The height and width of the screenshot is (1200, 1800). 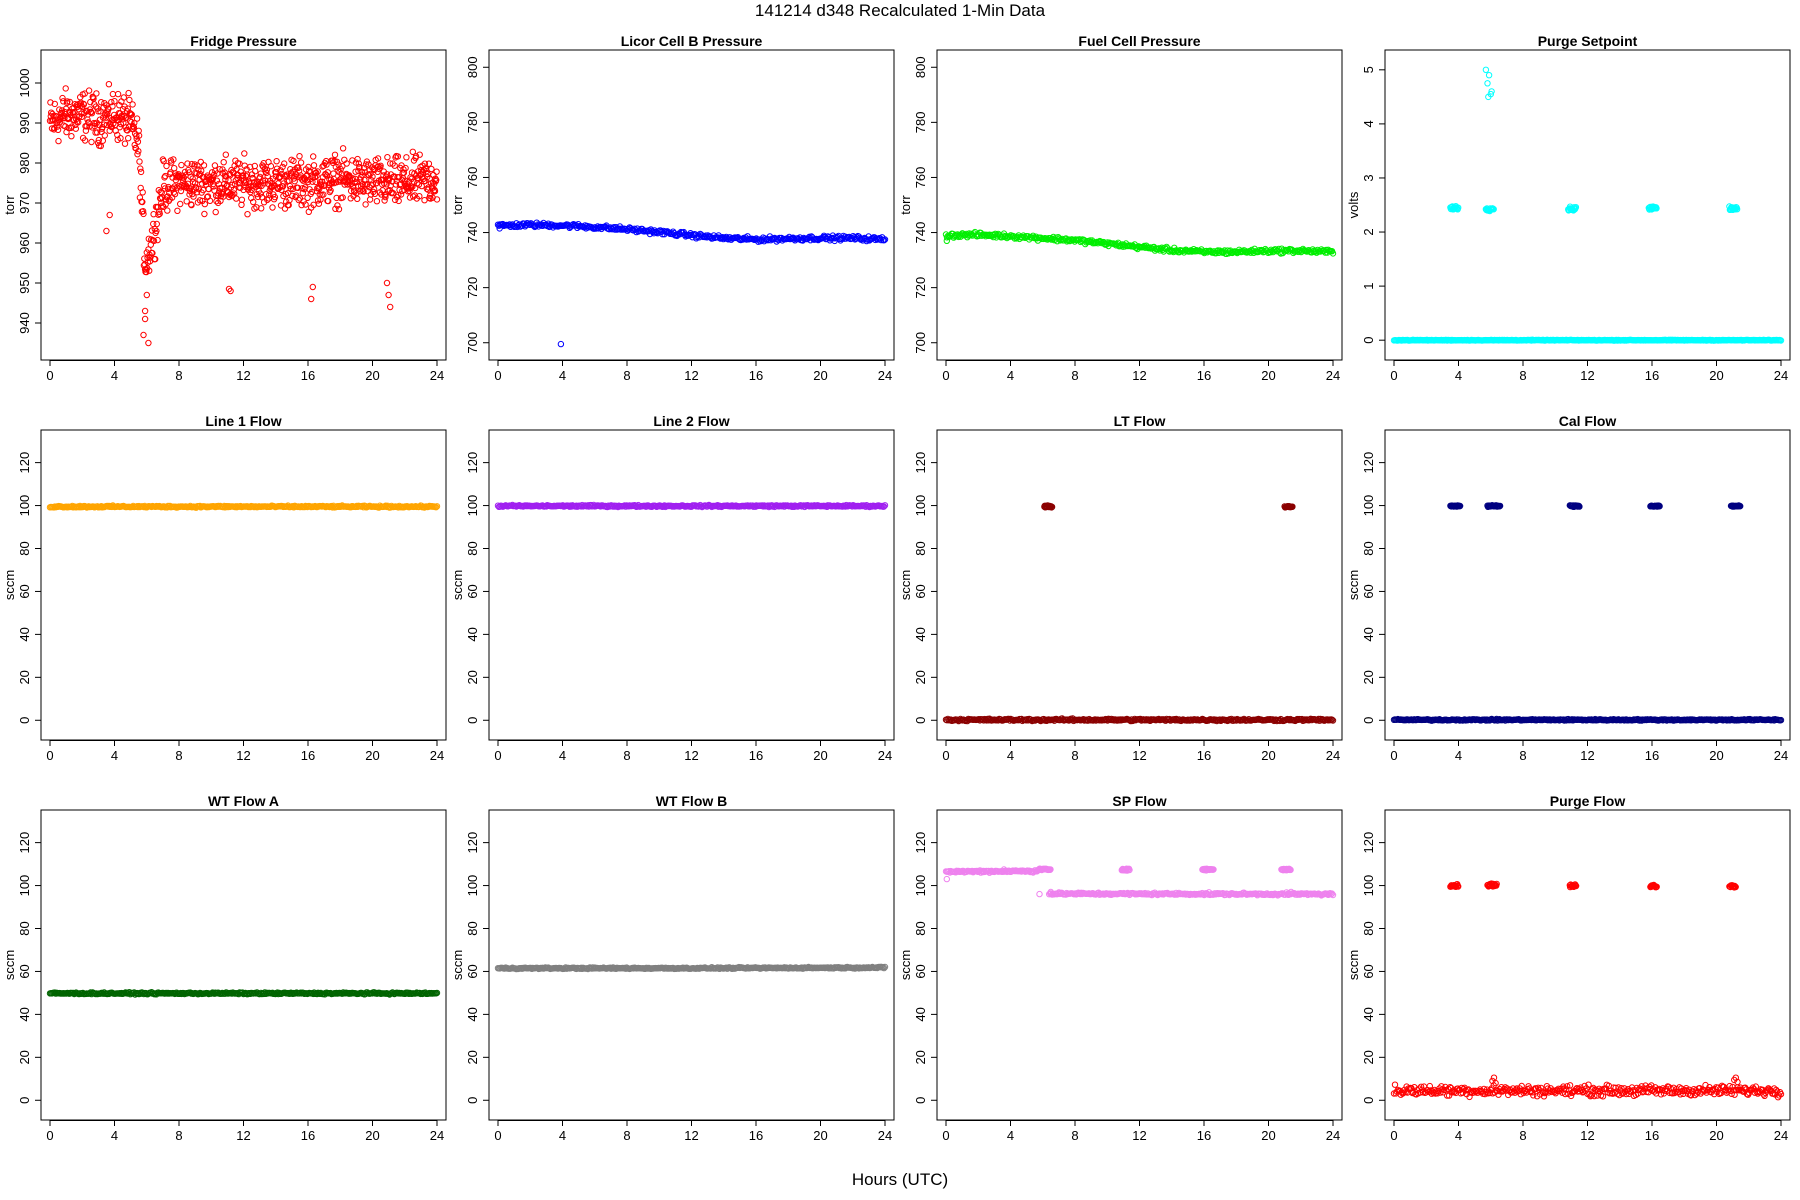 What do you see at coordinates (1588, 41) in the screenshot?
I see `chart-title: Purge Setpoint` at bounding box center [1588, 41].